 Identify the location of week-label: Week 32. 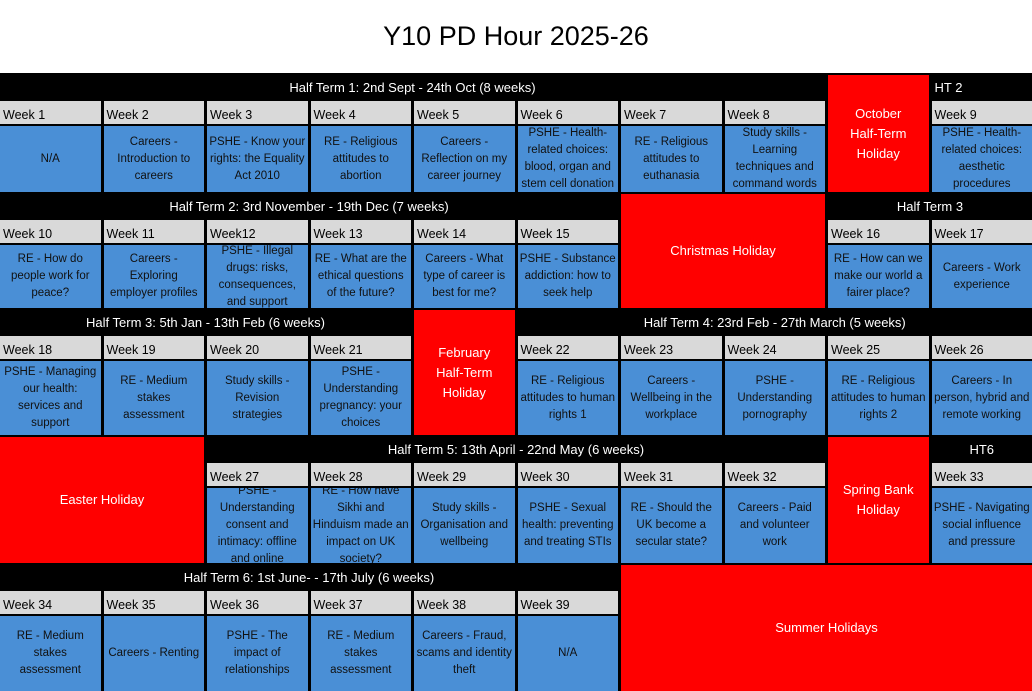
(774, 474).